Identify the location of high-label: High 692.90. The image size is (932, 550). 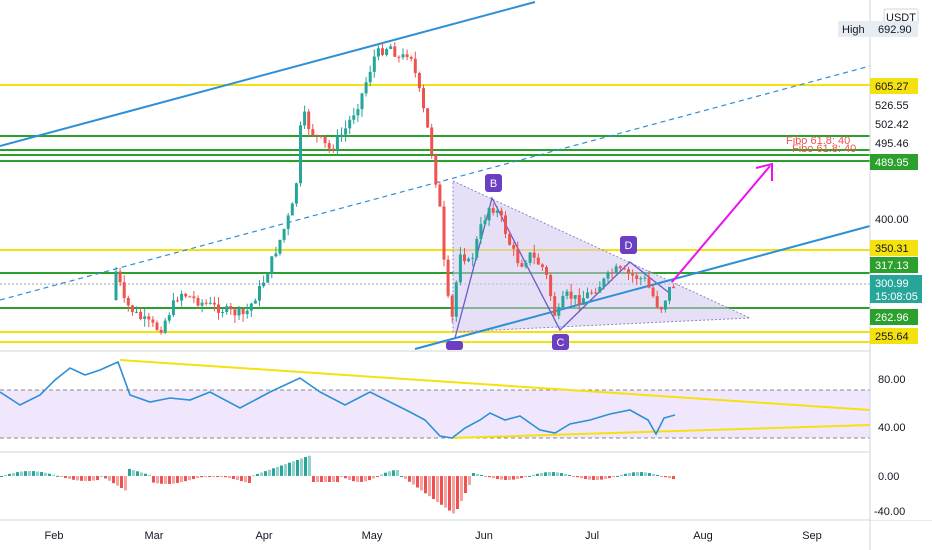
(878, 29).